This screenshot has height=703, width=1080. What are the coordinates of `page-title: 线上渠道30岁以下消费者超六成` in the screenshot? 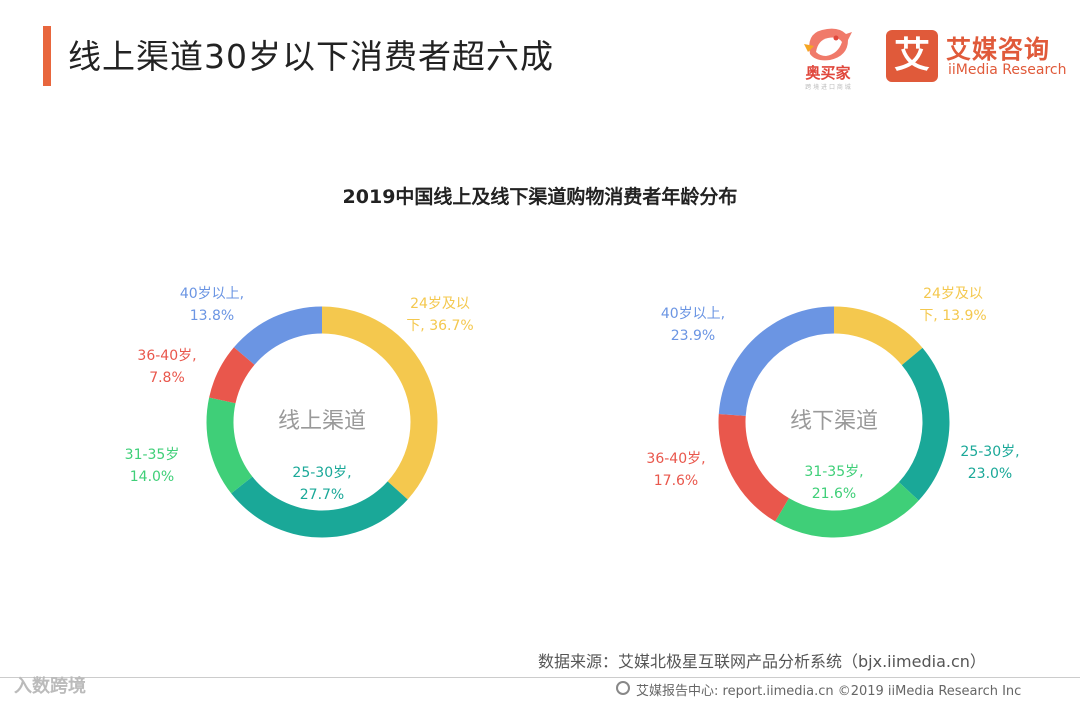 It's located at (311, 56).